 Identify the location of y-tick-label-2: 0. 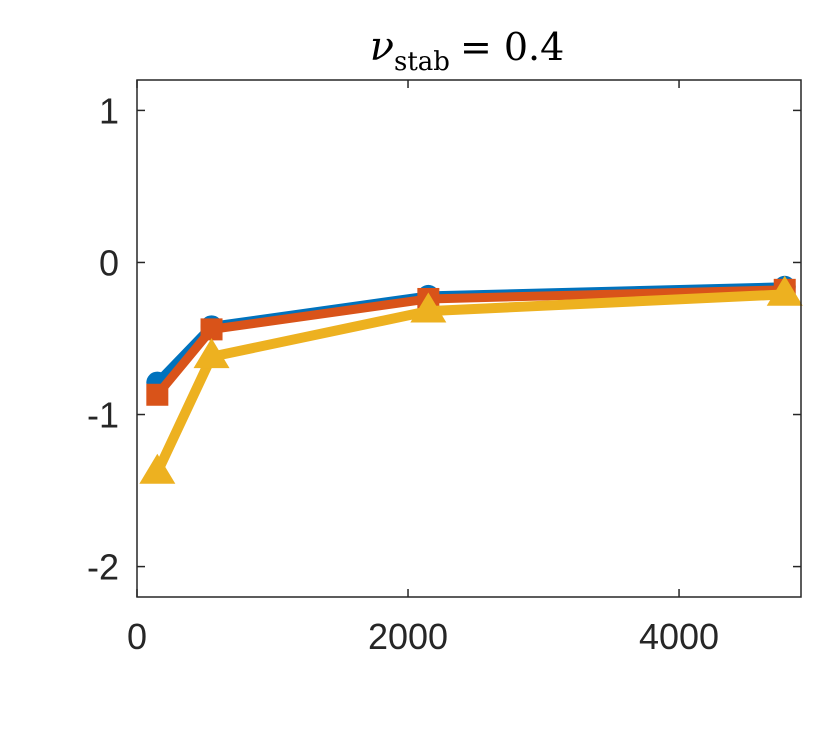
(109, 262).